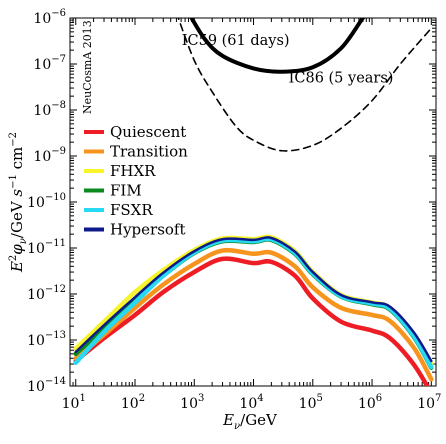  Describe the element at coordinates (250, 421) in the screenshot. I see `x-axis-label: Eν/GeV` at that location.